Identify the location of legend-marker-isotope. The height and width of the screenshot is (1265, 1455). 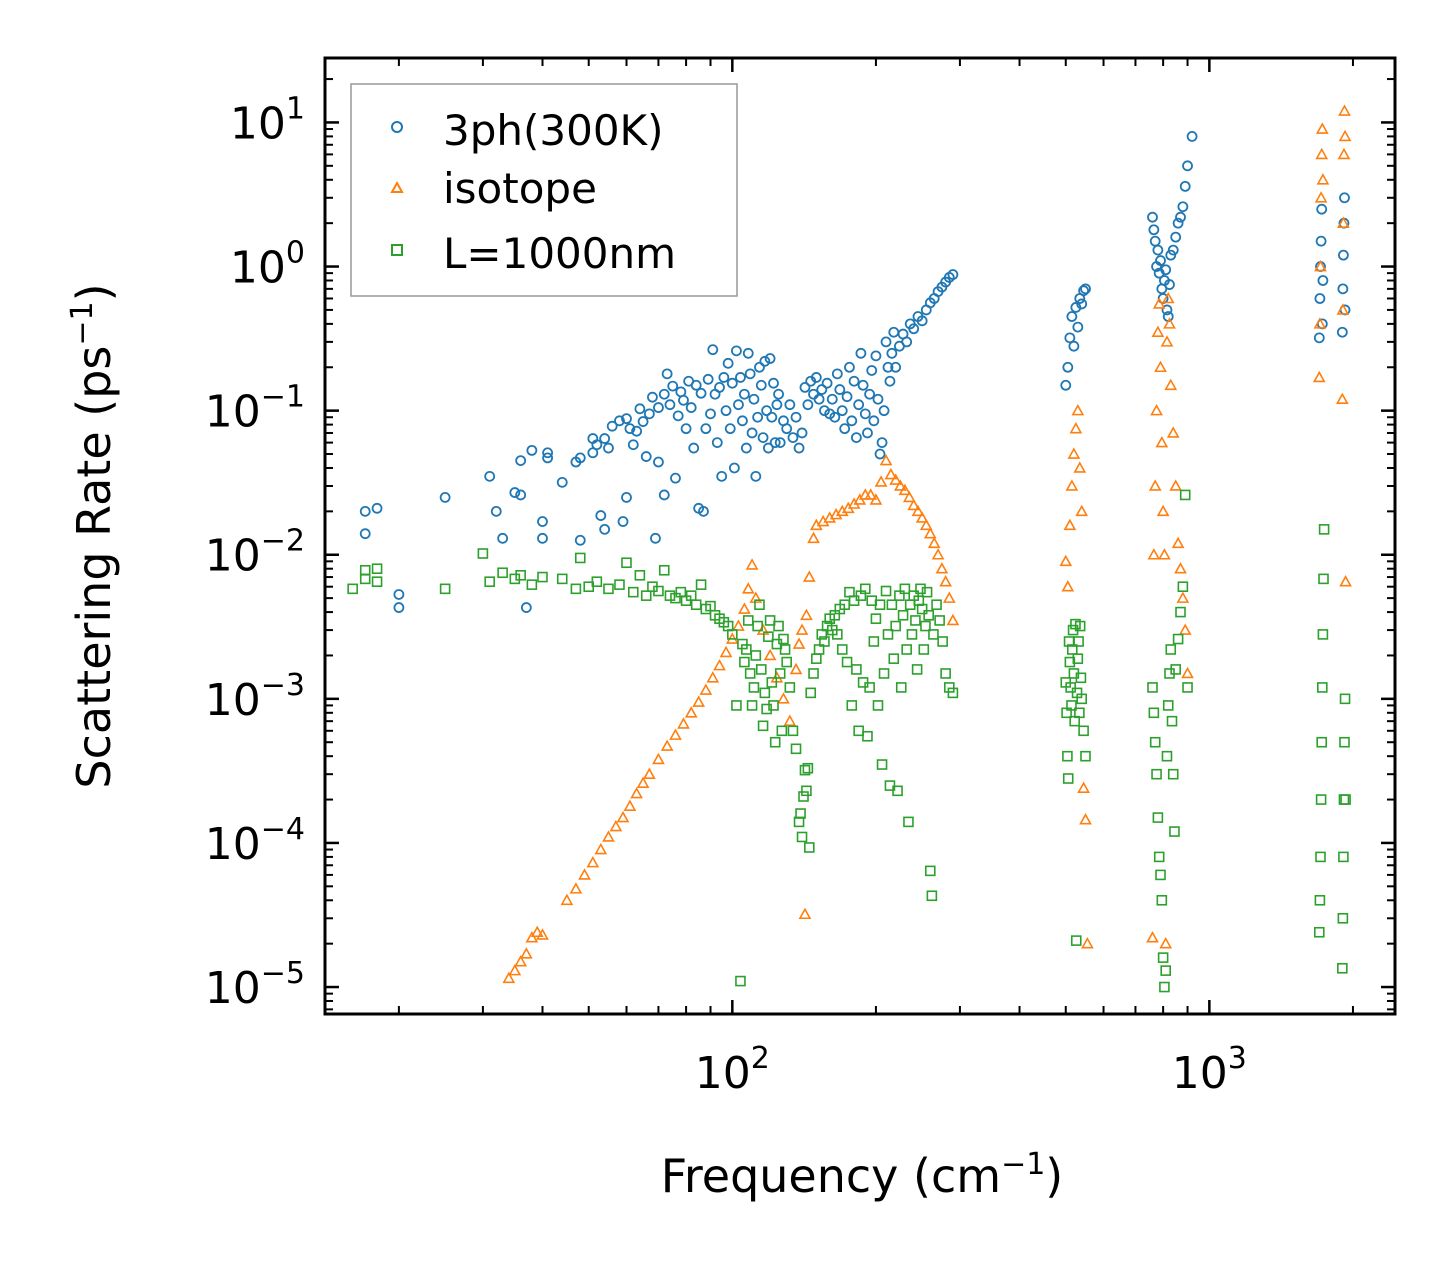
(397, 186).